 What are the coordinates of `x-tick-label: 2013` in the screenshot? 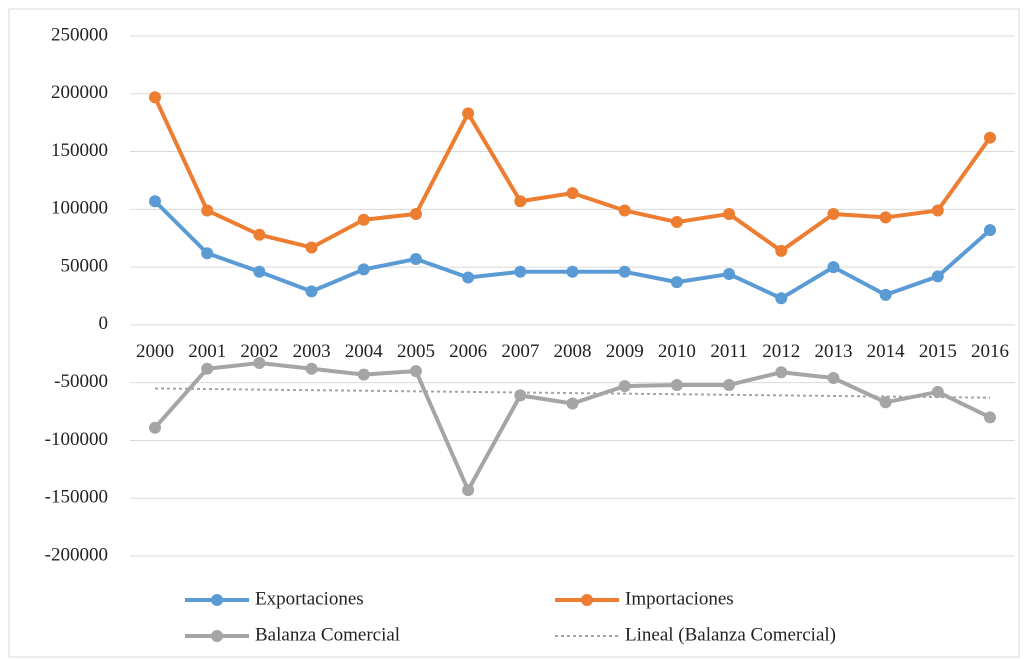 It's located at (833, 351).